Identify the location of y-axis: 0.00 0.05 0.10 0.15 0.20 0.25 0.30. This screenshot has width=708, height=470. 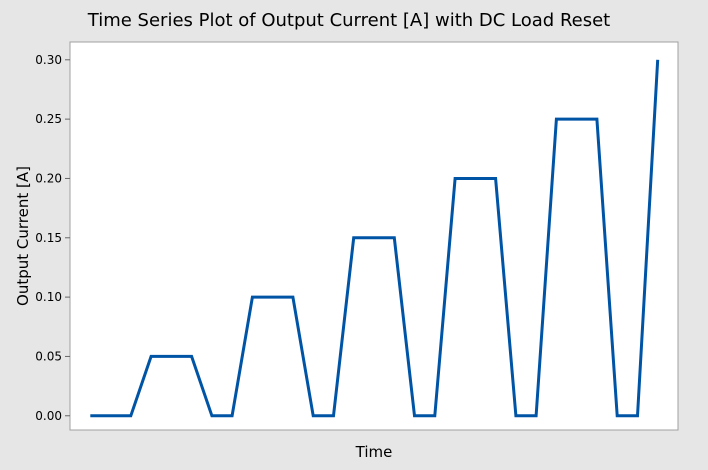
(52, 238).